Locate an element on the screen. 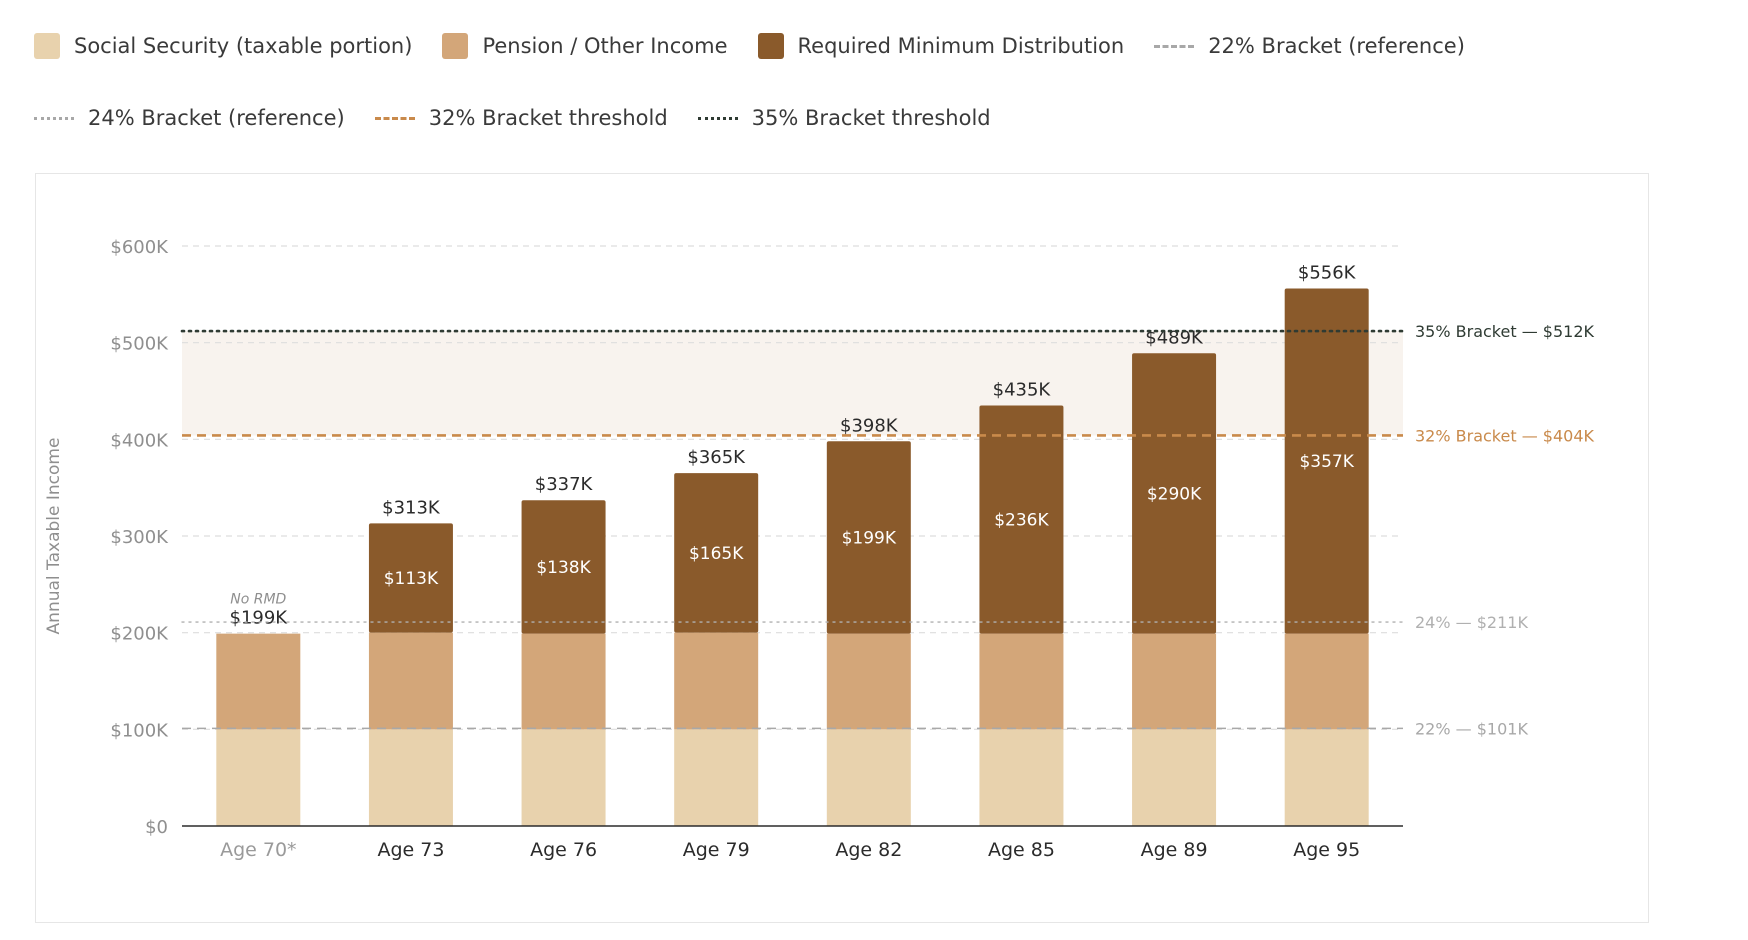 Image resolution: width=1748 pixels, height=940 pixels. y-tick-label: $500K is located at coordinates (139, 344).